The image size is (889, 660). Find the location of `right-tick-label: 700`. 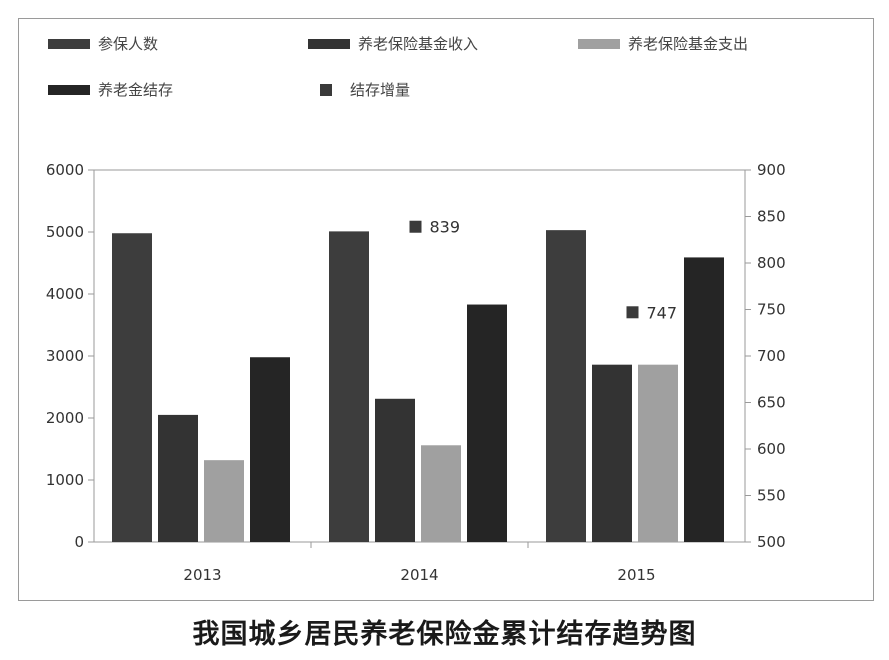

right-tick-label: 700 is located at coordinates (771, 356).